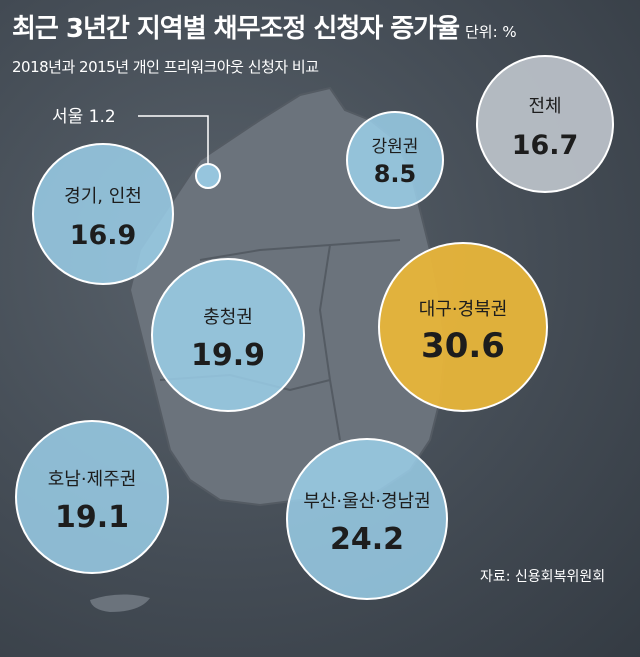 The width and height of the screenshot is (640, 657). I want to click on bubble-value-경기-인천: 16.9, so click(103, 235).